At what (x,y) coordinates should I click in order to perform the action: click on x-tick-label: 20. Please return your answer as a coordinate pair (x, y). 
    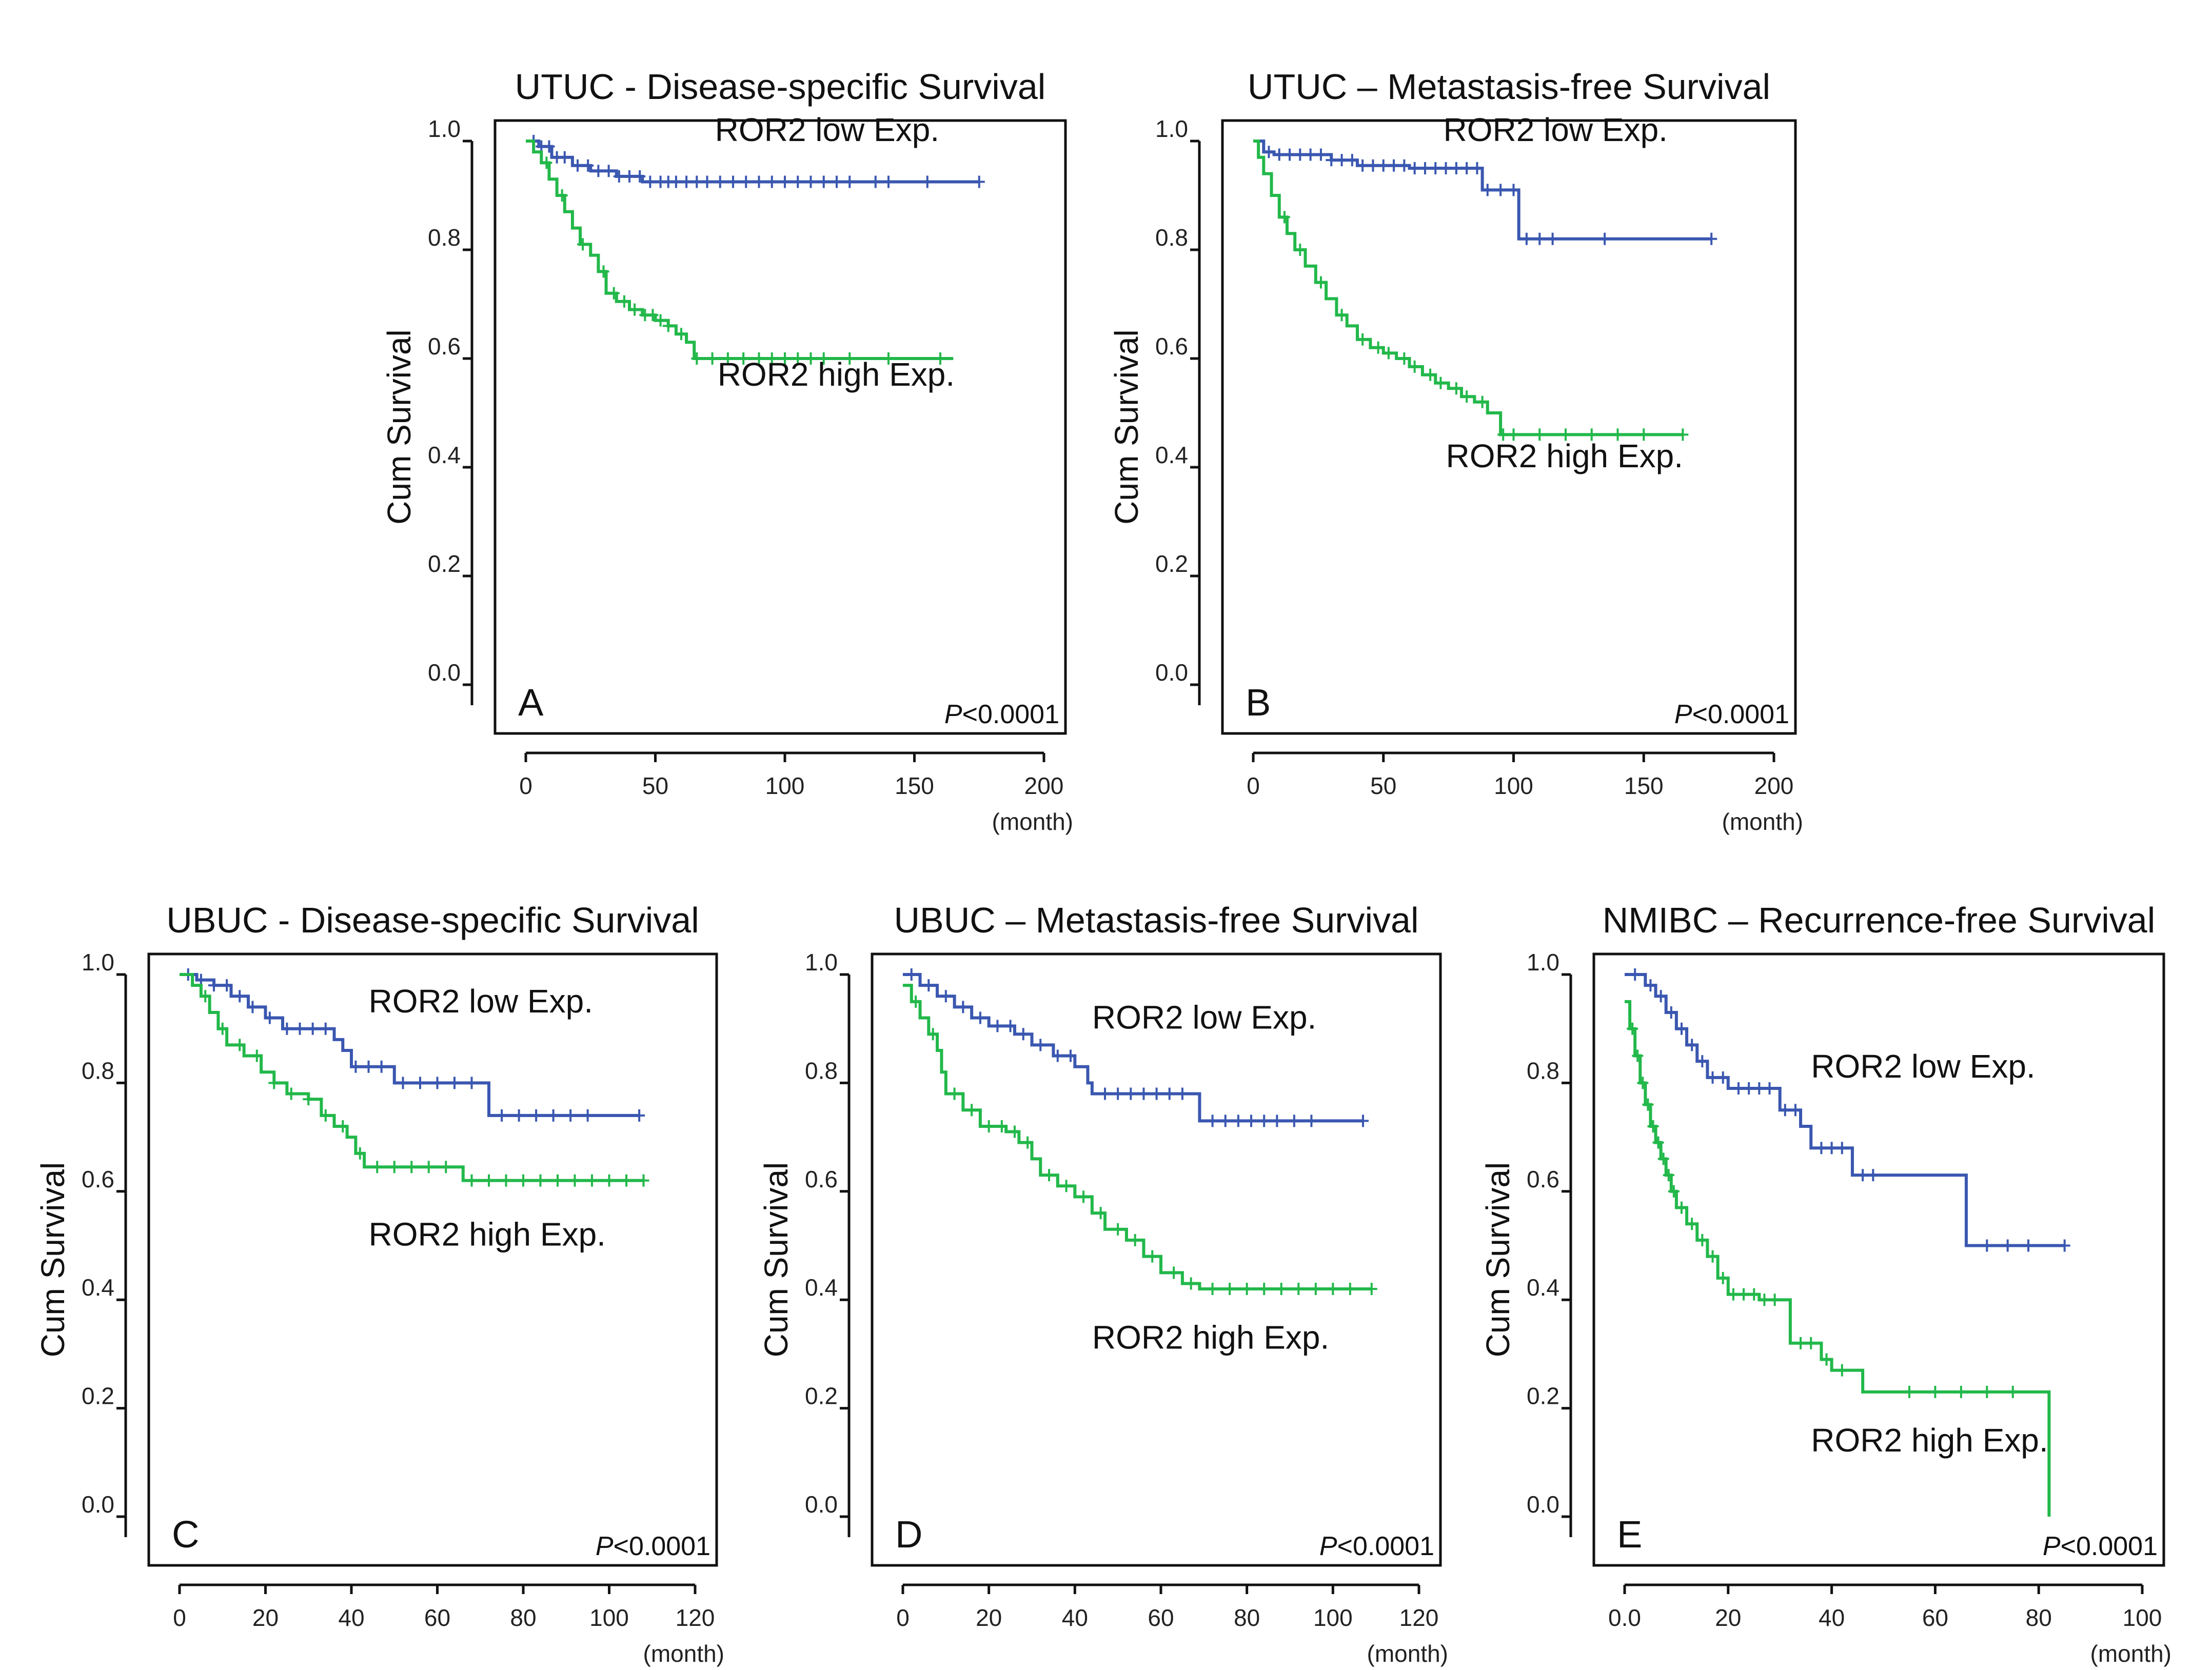
    Looking at the image, I should click on (989, 1617).